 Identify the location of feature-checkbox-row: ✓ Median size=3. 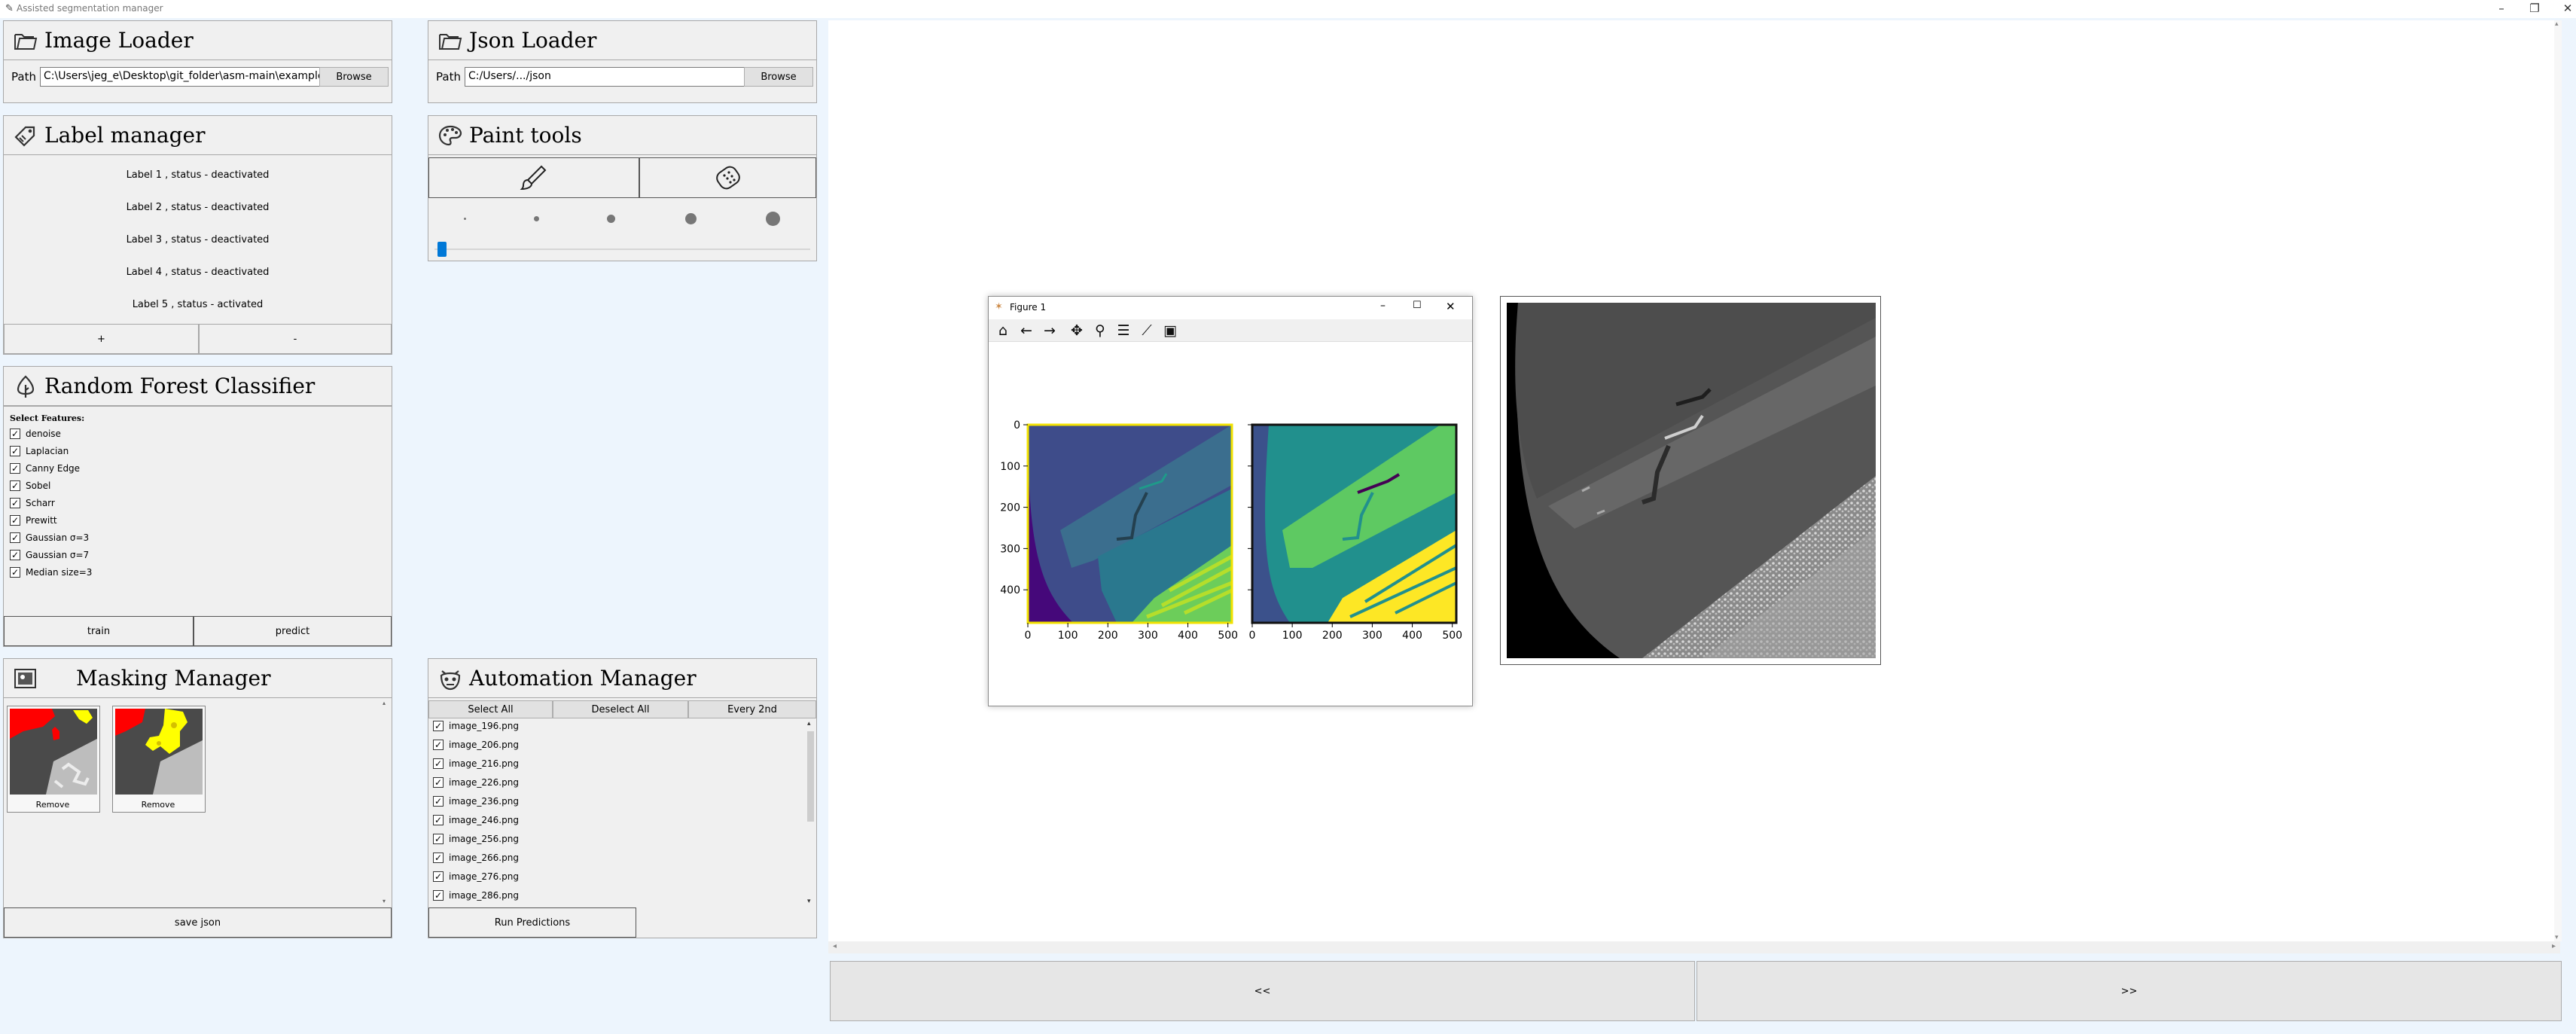
(51, 572).